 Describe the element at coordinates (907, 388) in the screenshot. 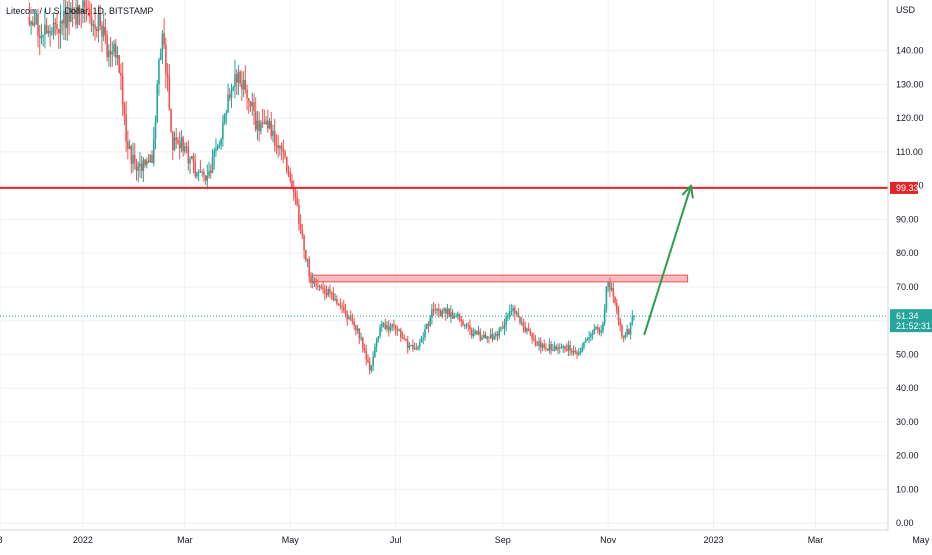

I see `y-tick-label: 40.00` at that location.